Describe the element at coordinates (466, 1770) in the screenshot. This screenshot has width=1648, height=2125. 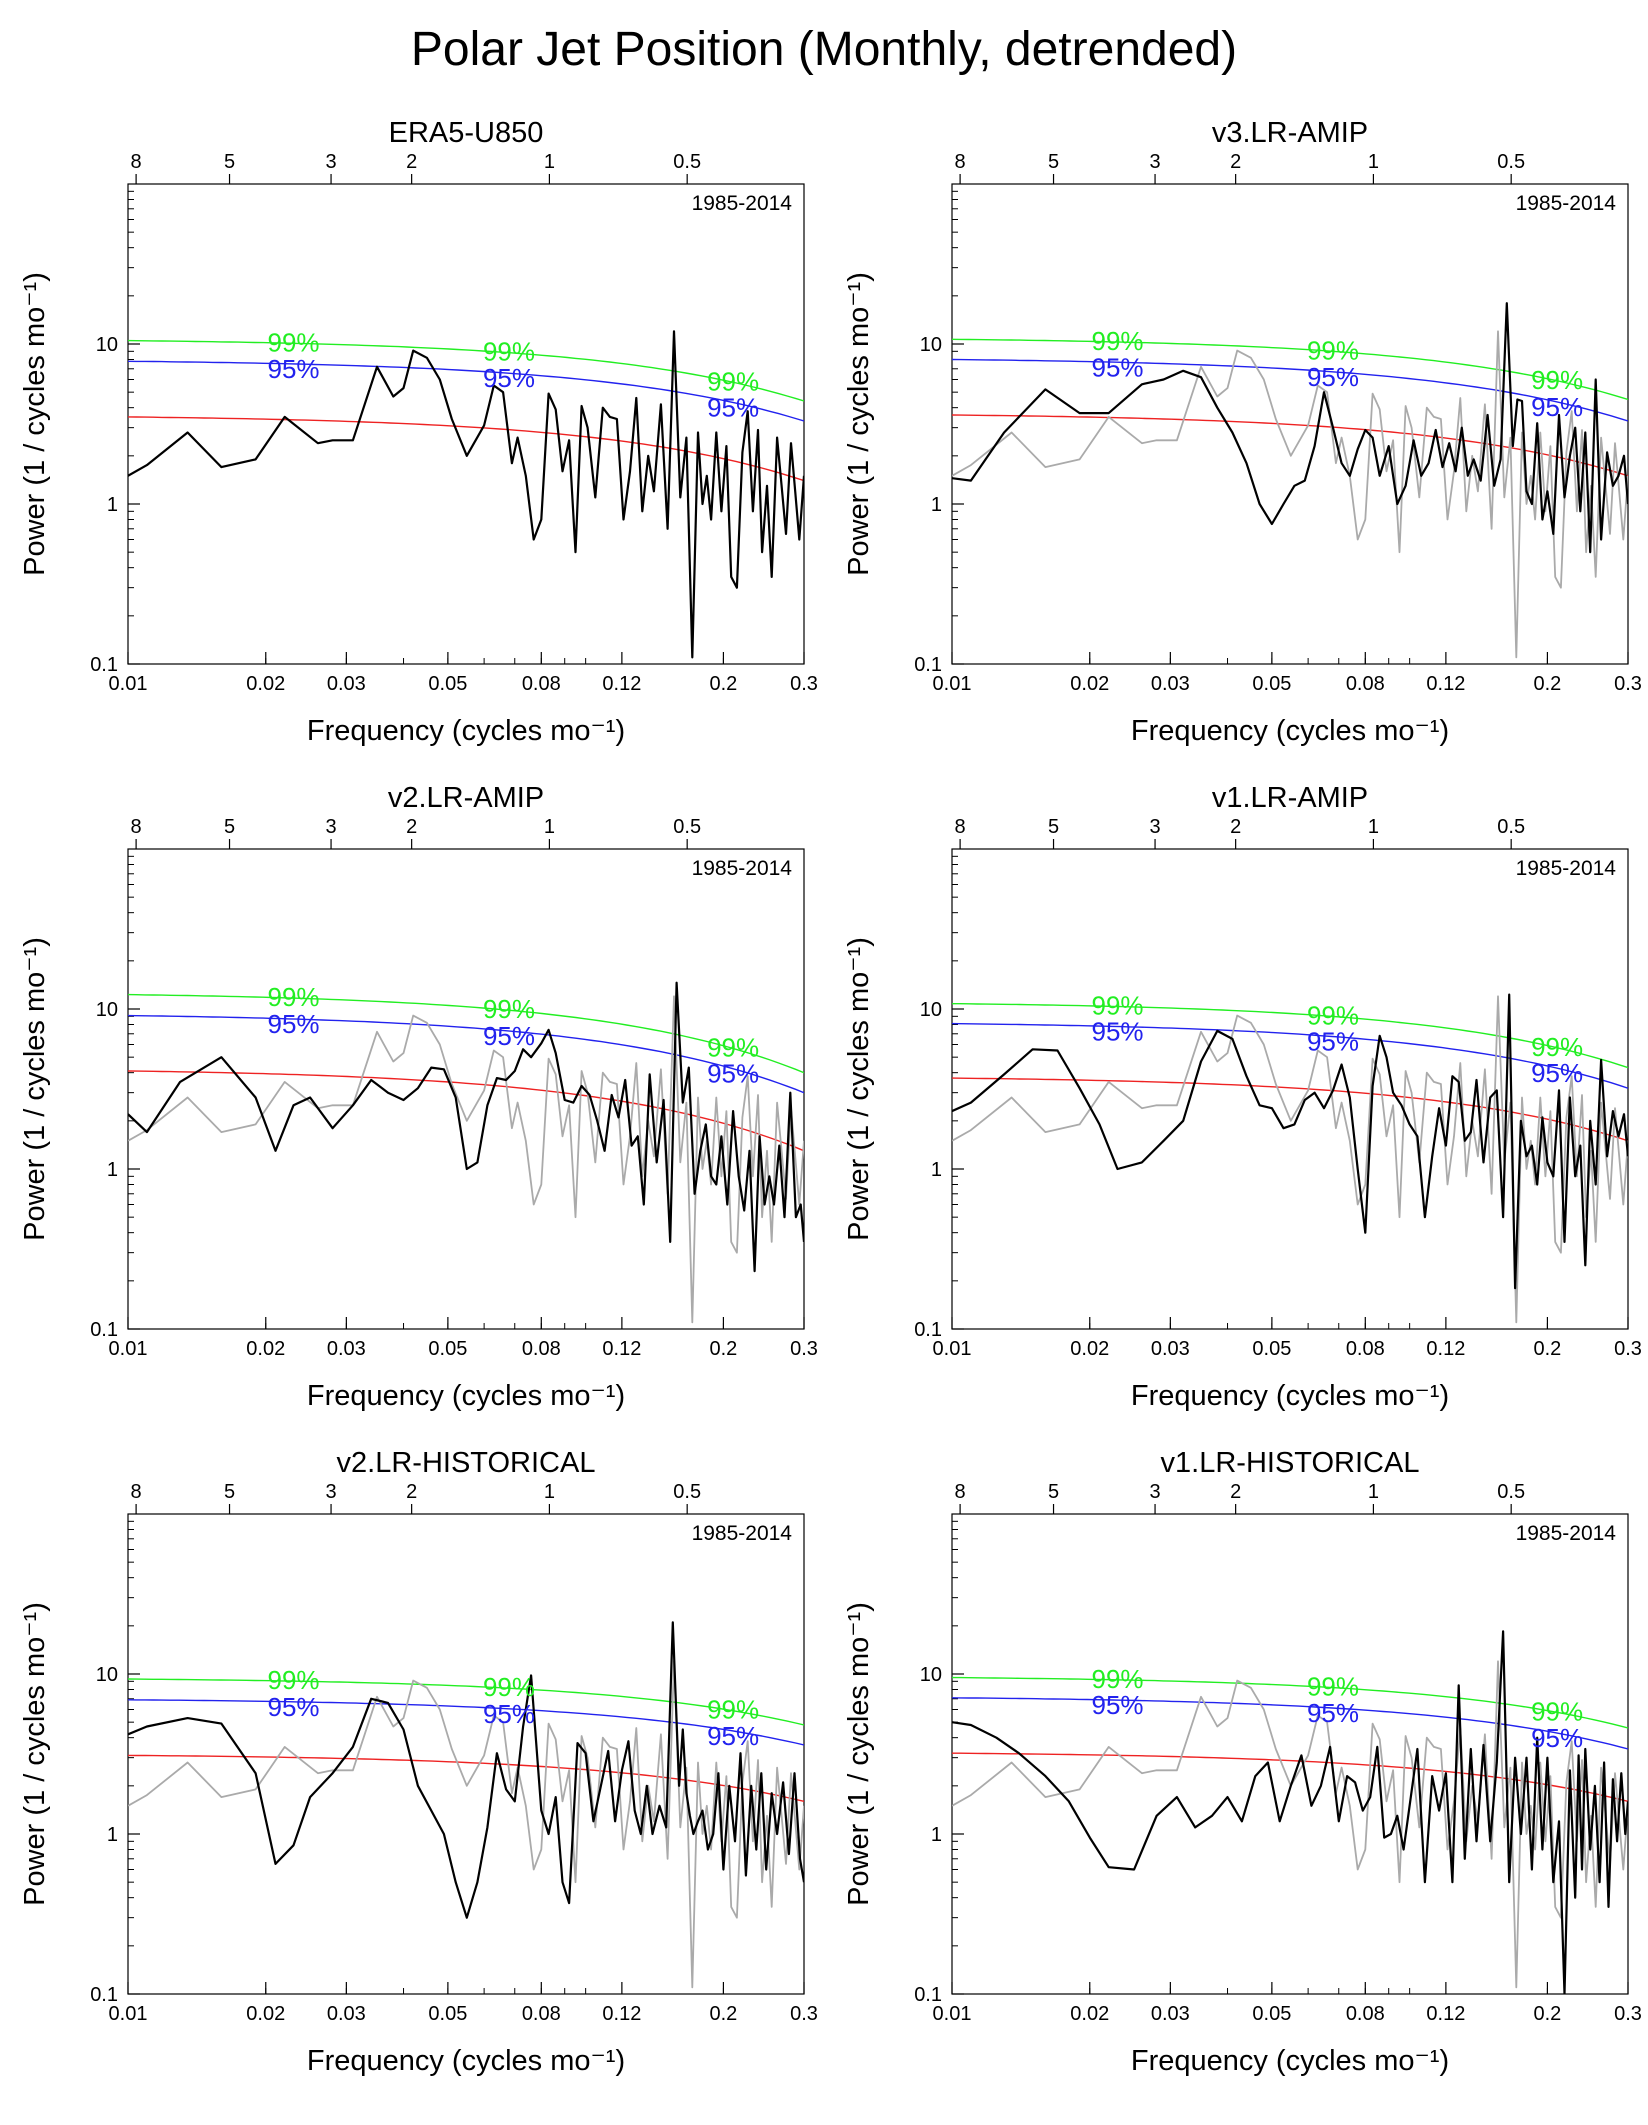
I see `series-v2-lr-historical` at that location.